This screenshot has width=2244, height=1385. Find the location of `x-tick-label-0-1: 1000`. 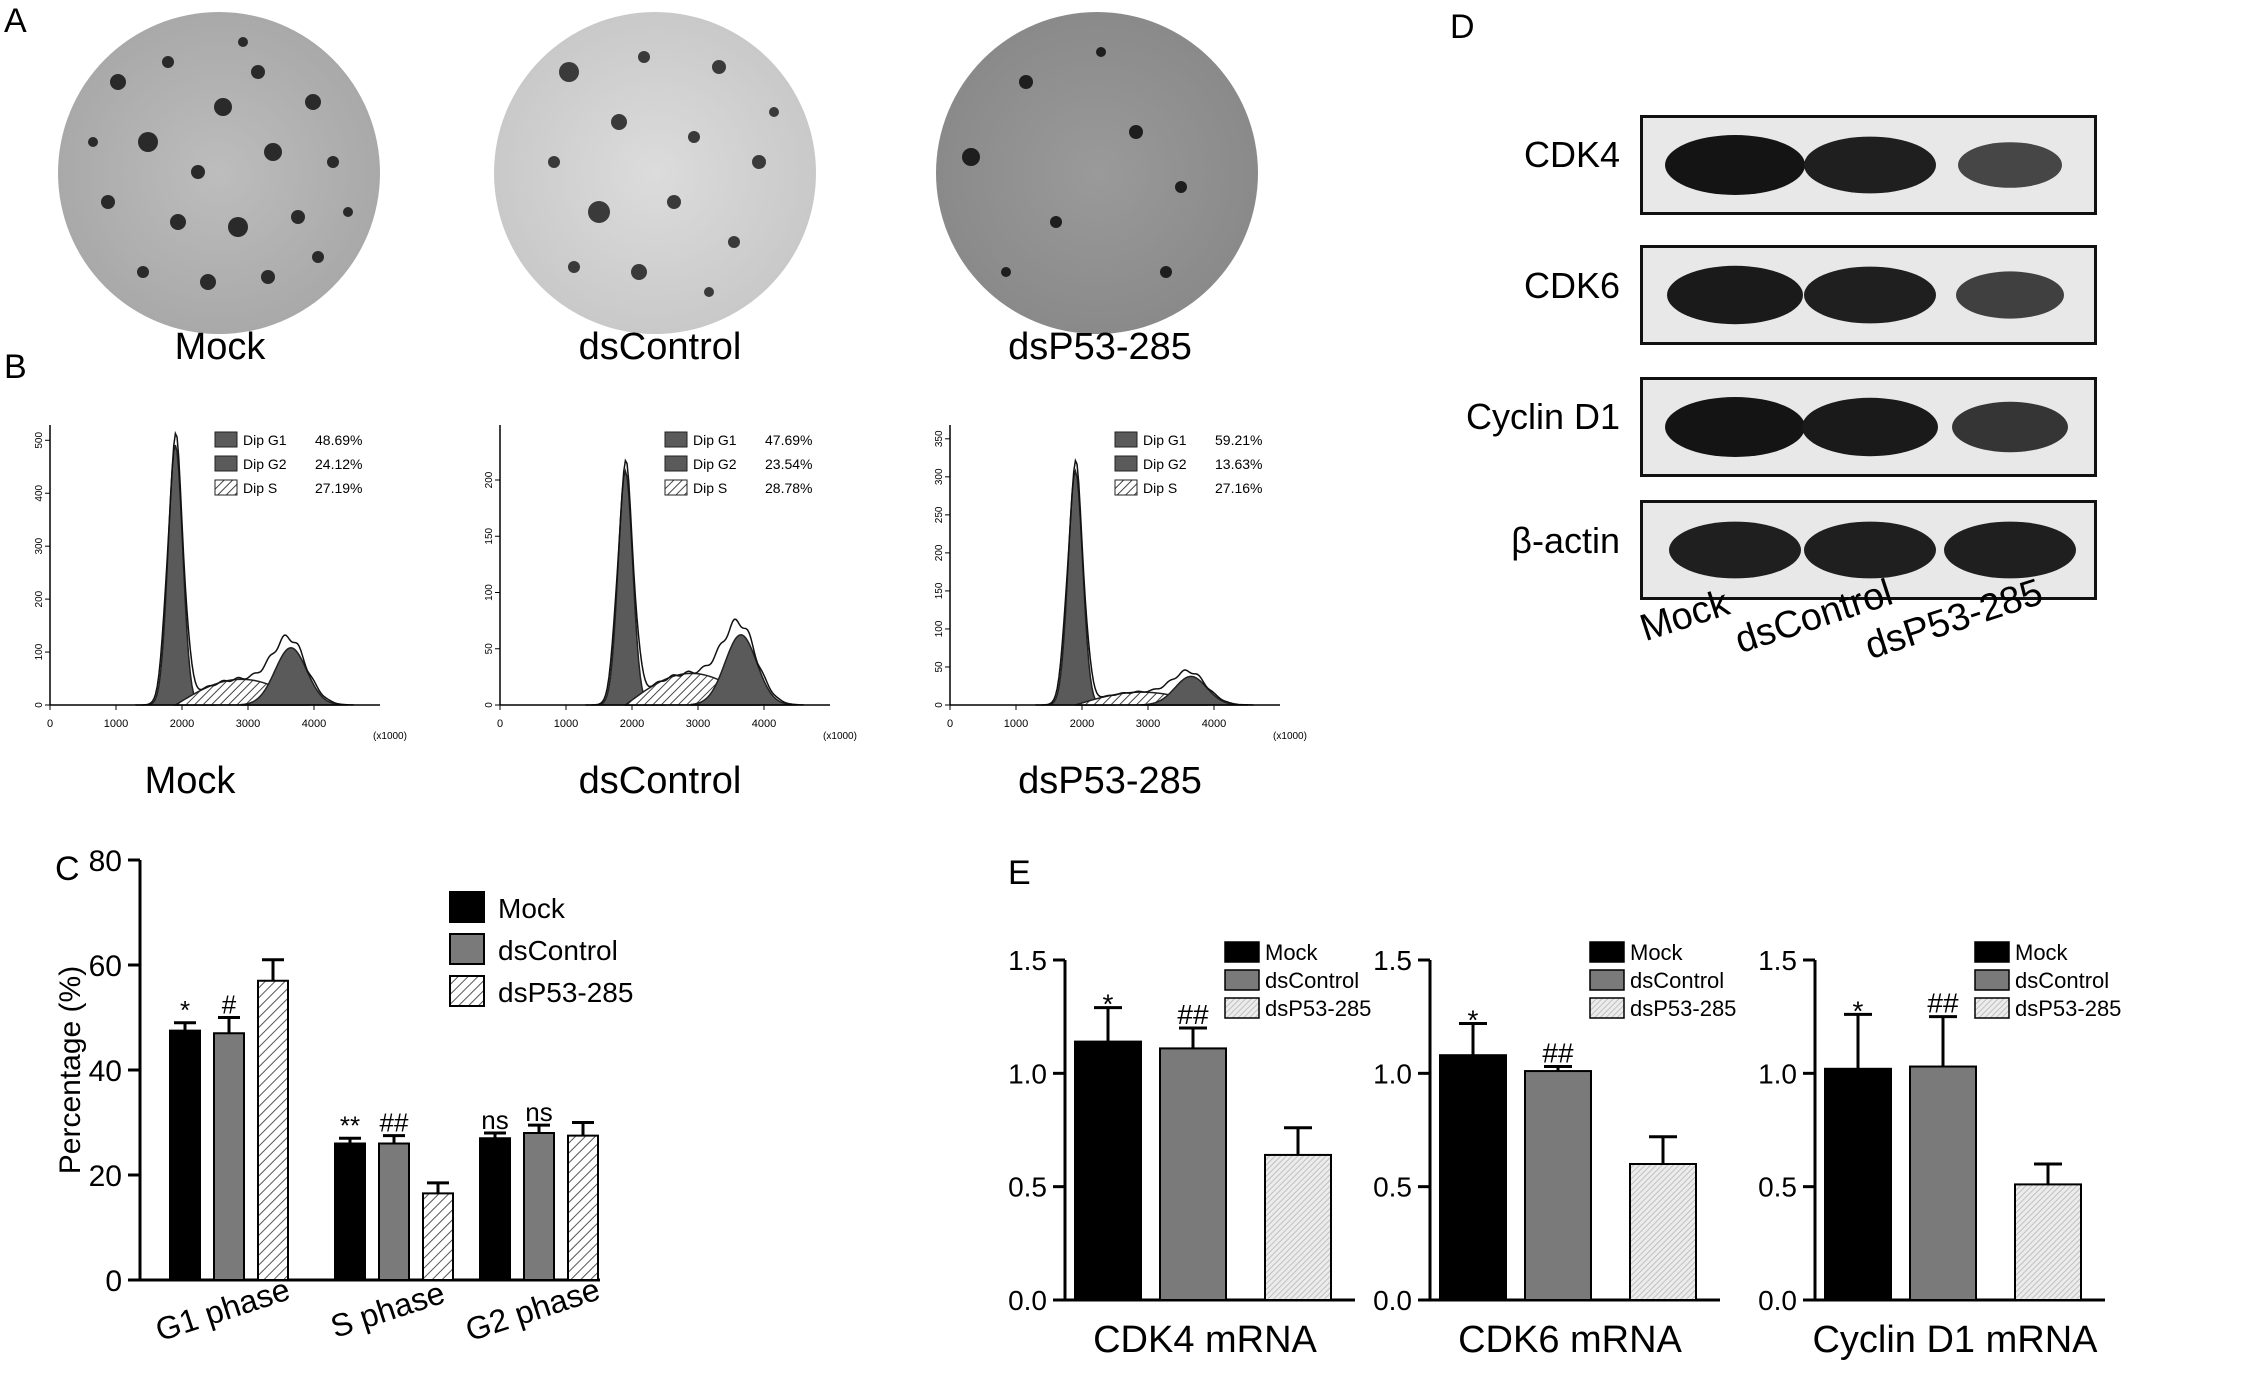

x-tick-label-0-1: 1000 is located at coordinates (116, 724).